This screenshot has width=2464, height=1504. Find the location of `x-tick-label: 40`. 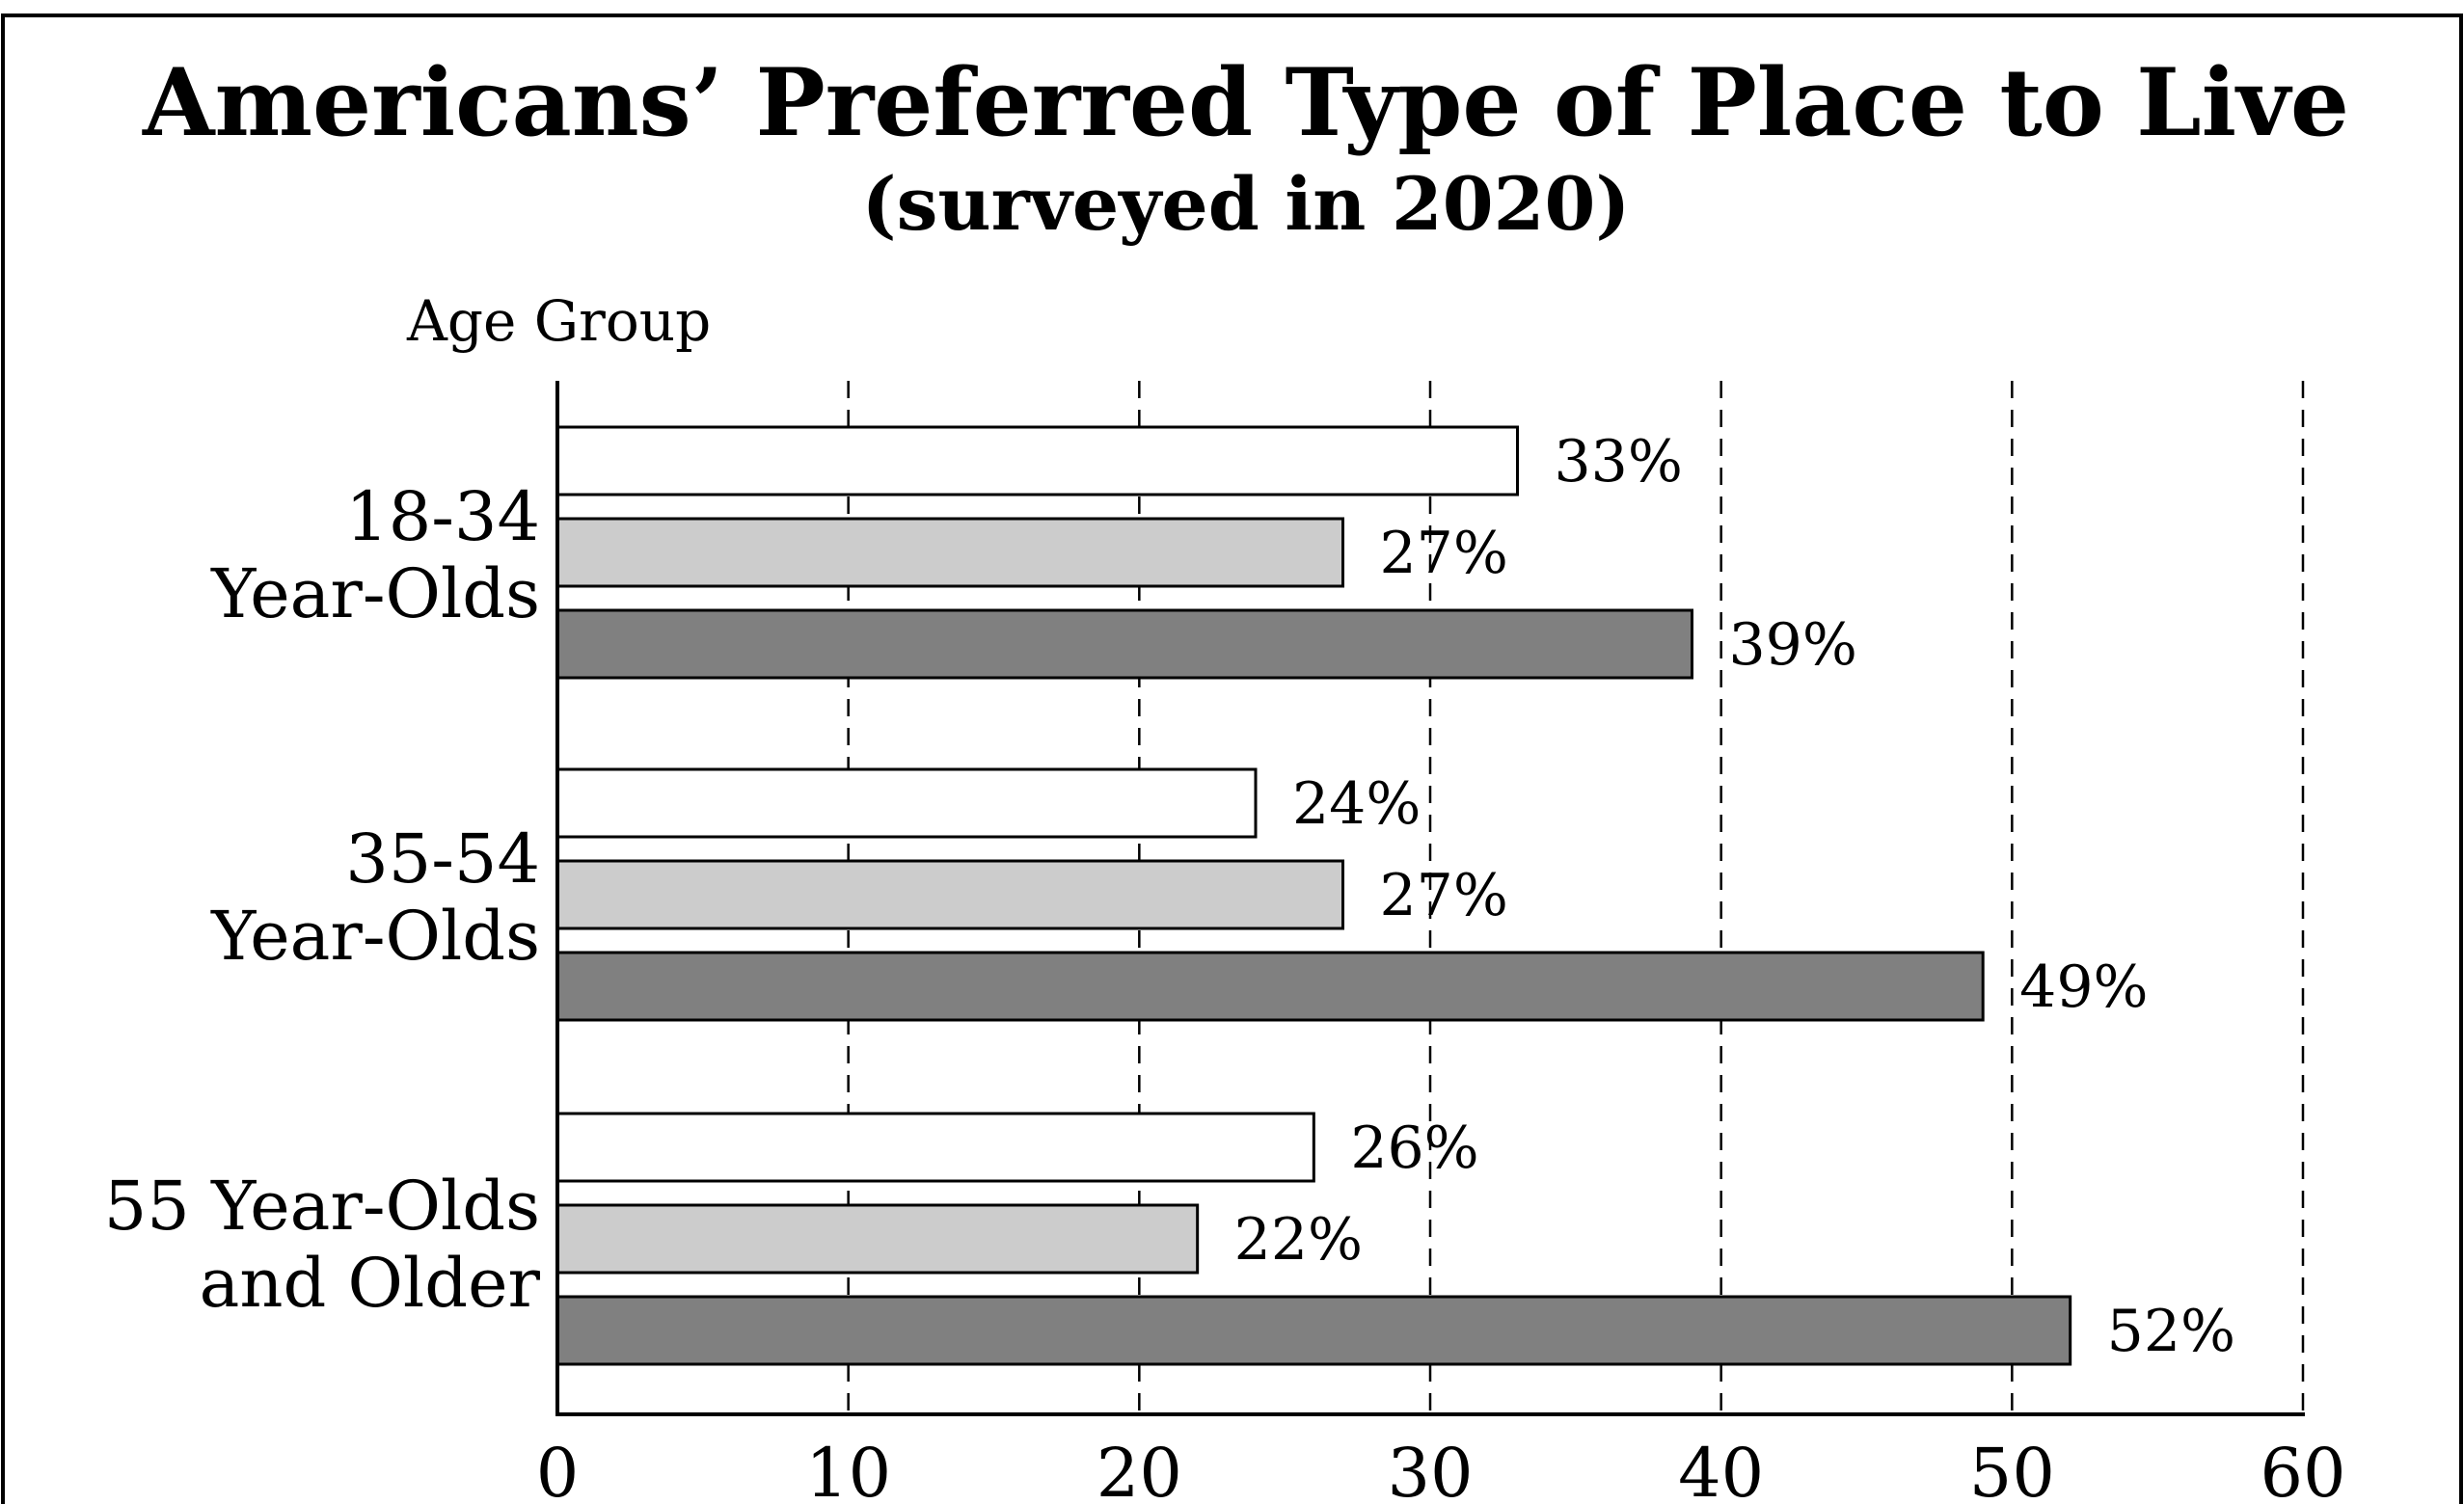

x-tick-label: 40 is located at coordinates (1721, 1469).